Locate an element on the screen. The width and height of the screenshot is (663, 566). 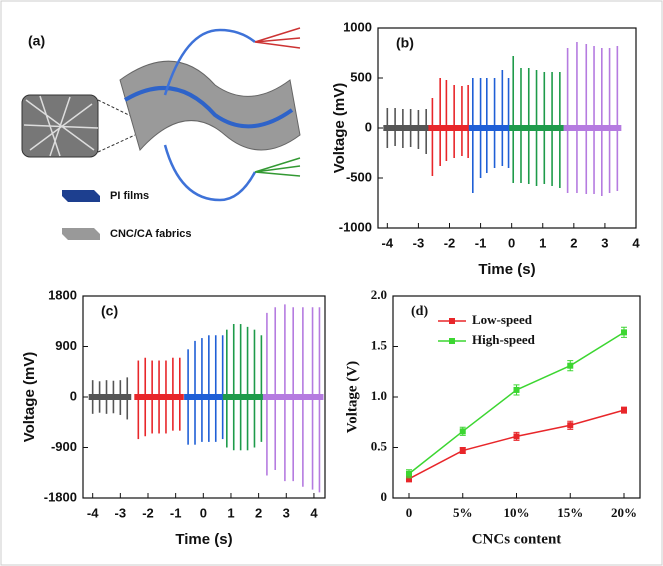
legend-label: CNC/CA fabrics is located at coordinates (151, 234).